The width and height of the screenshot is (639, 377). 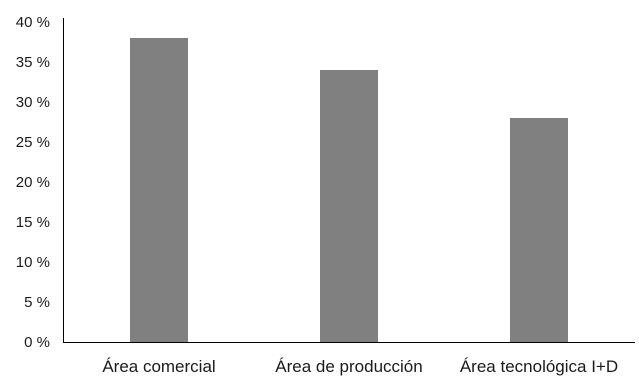 What do you see at coordinates (33, 22) in the screenshot?
I see `y-tick-label: 40 %` at bounding box center [33, 22].